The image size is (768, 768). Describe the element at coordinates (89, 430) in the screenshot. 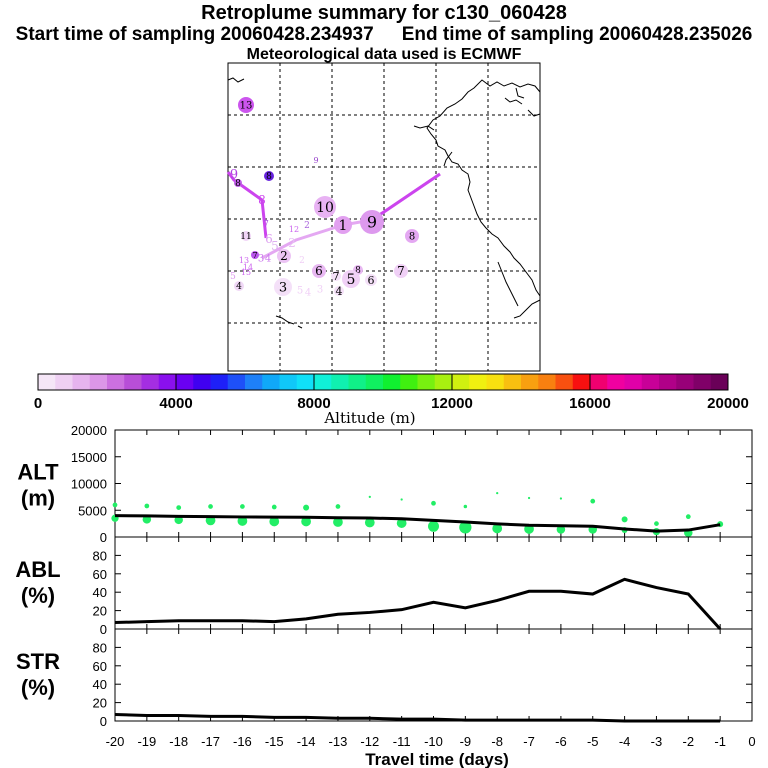

I see `y-tick-label: 20000` at that location.